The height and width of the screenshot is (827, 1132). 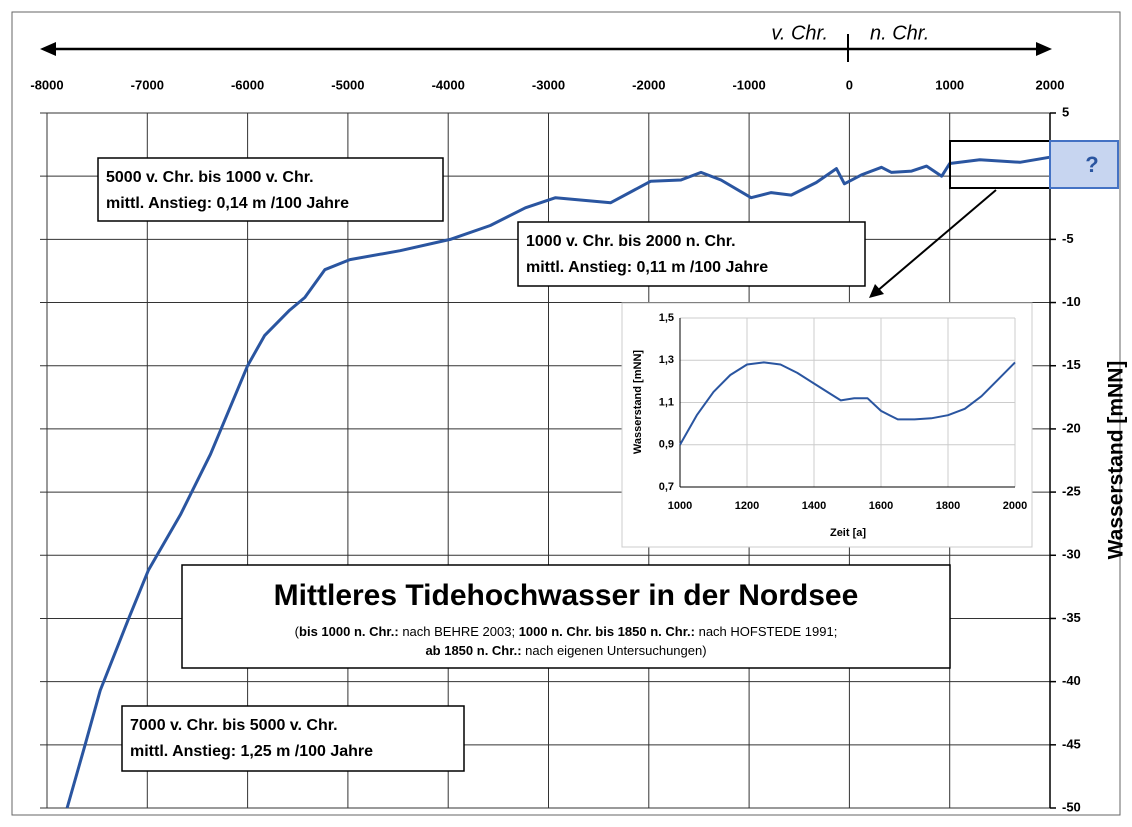 I want to click on chart-title: Mittleres Tidehochwasser in der Nordsee, so click(x=566, y=595).